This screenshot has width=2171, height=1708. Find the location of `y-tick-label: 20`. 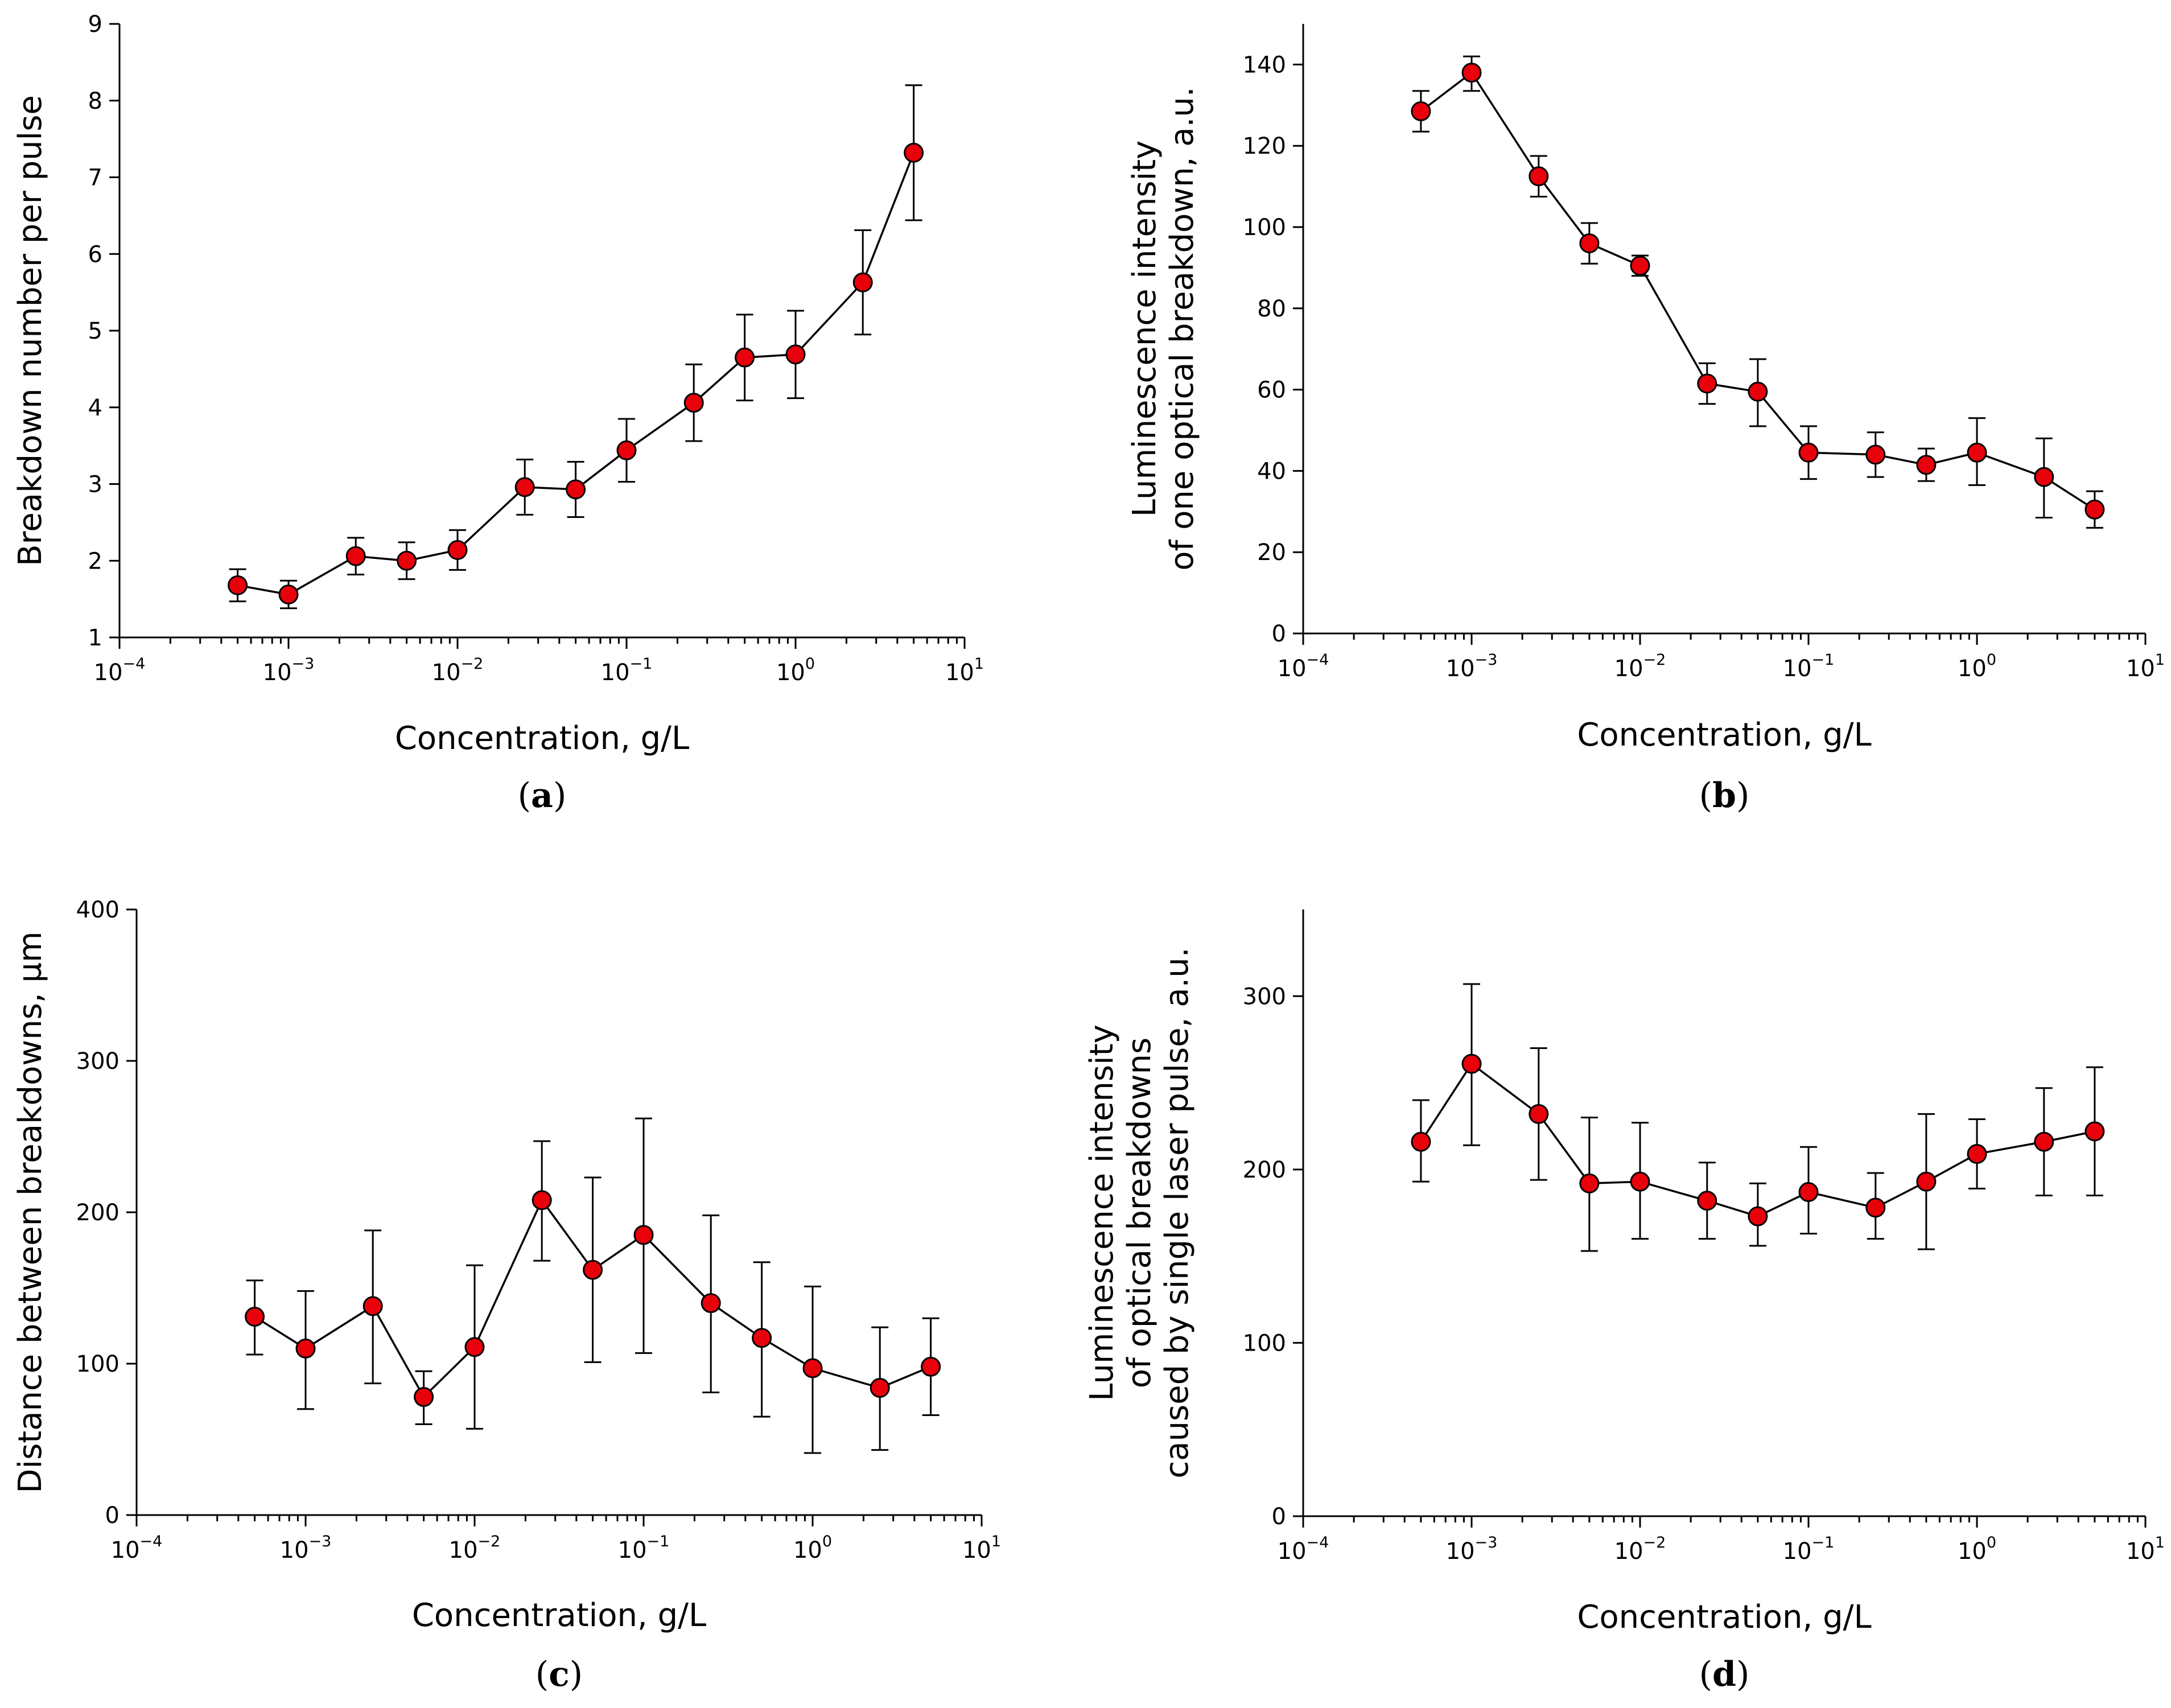

y-tick-label: 20 is located at coordinates (1271, 553).